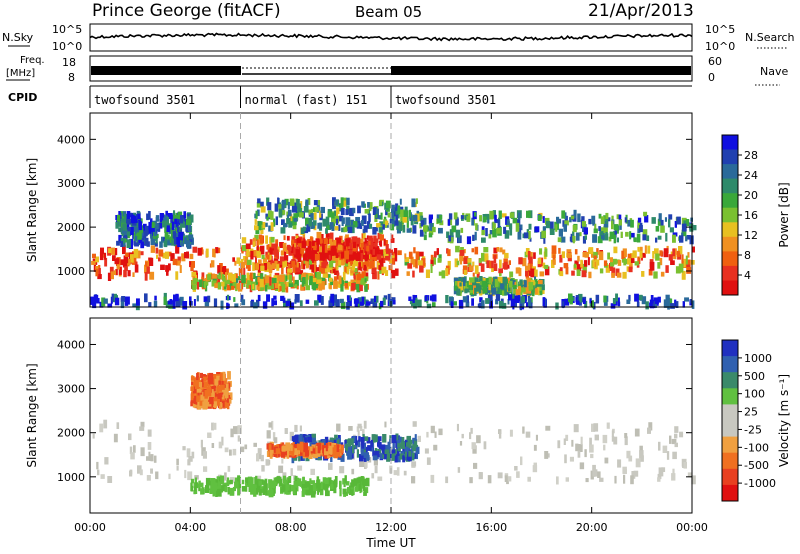 The width and height of the screenshot is (800, 554). What do you see at coordinates (71, 477) in the screenshot?
I see `y-tick-label: 1000` at bounding box center [71, 477].